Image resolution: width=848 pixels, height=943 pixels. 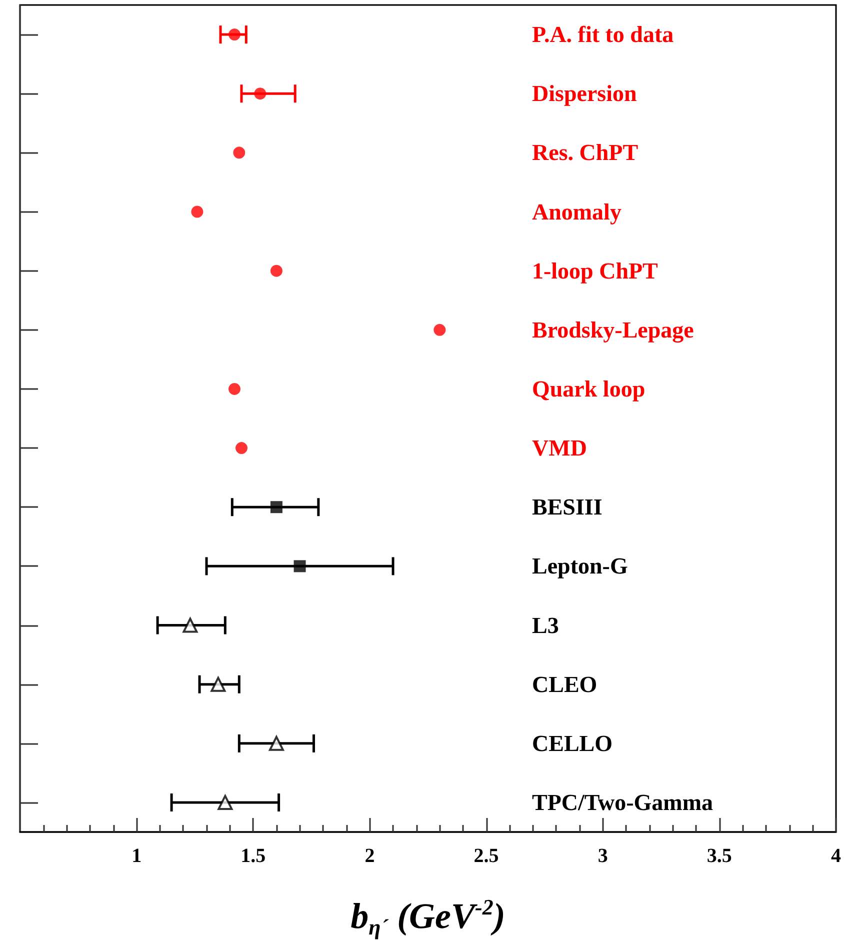 I want to click on x-tick-label: 3, so click(x=603, y=856).